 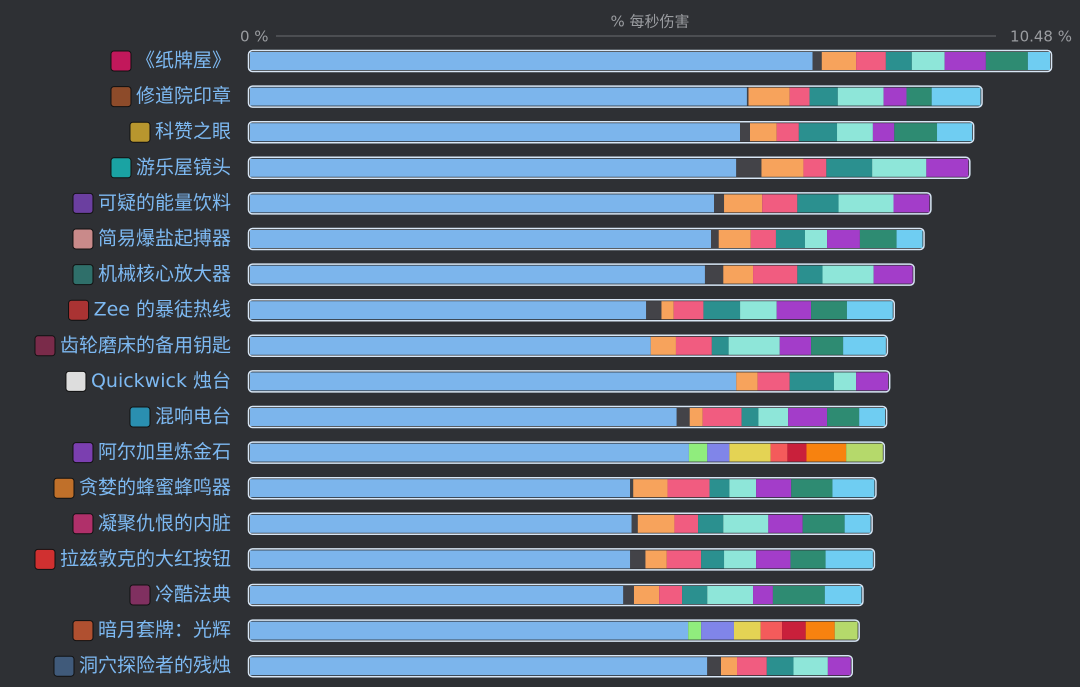 What do you see at coordinates (649, 22) in the screenshot?
I see `axis-title: % 每秒伤害` at bounding box center [649, 22].